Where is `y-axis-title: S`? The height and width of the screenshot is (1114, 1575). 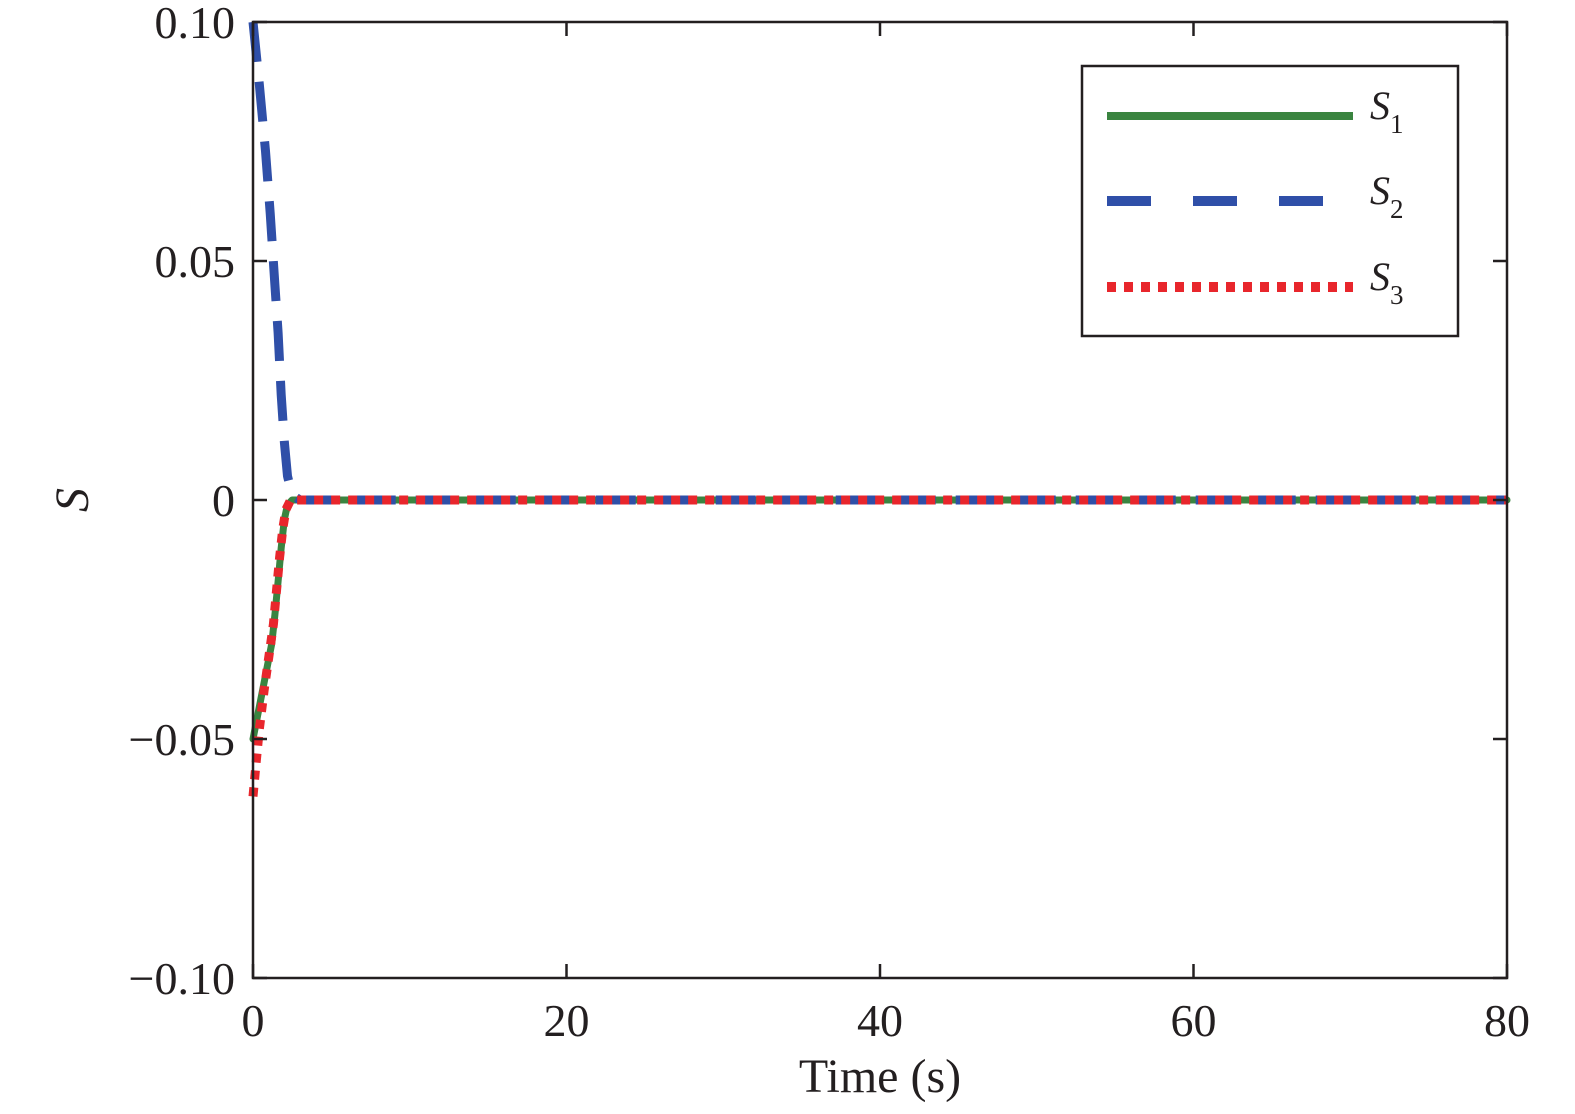
y-axis-title: S is located at coordinates (72, 500).